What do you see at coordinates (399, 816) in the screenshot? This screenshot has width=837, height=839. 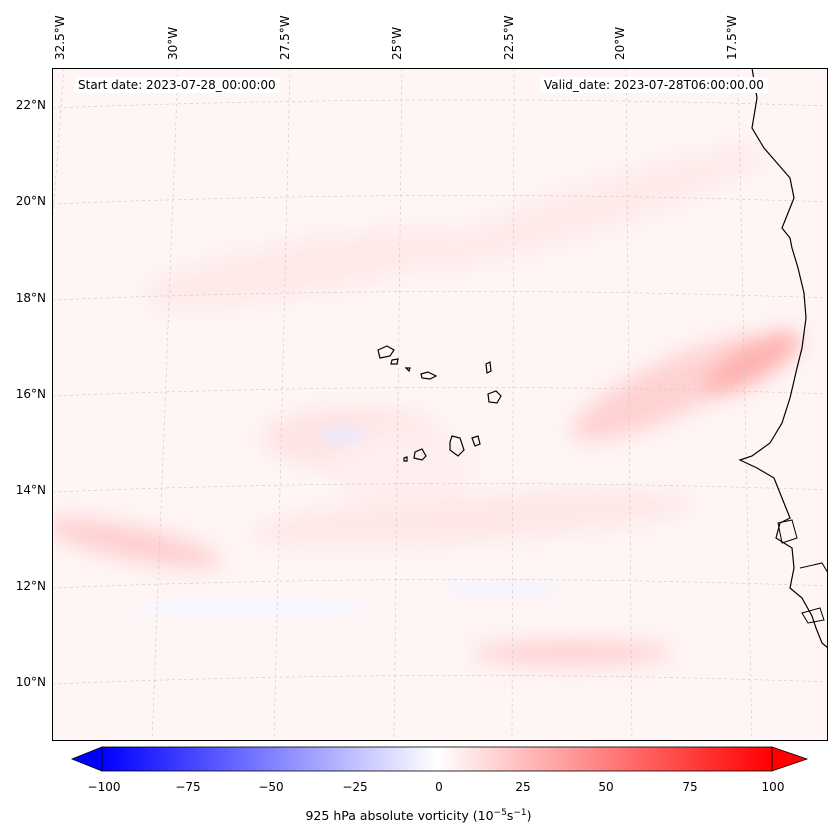 I see `colorbar-label-prefix: 925 hPa absolute vorticity (10` at bounding box center [399, 816].